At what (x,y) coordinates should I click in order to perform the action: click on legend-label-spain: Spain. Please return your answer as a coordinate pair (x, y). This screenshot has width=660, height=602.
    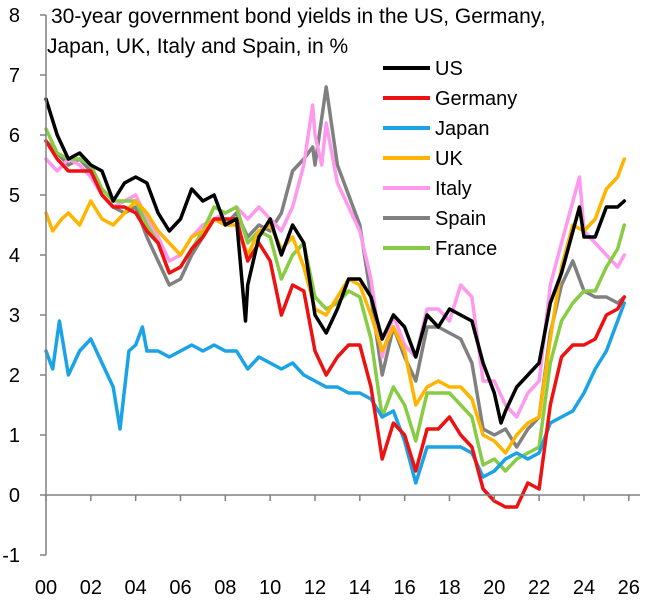
    Looking at the image, I should click on (460, 219).